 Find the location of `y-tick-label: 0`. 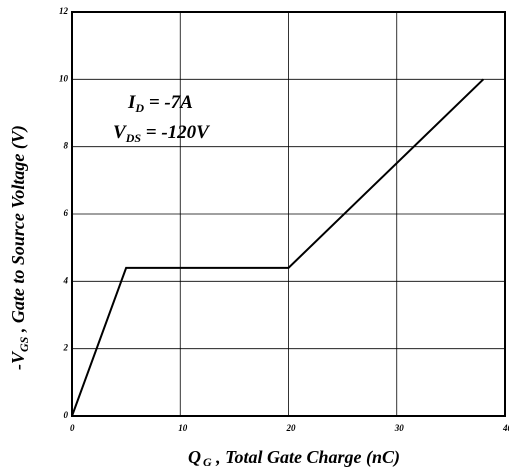

y-tick-label: 0 is located at coordinates (66, 415).